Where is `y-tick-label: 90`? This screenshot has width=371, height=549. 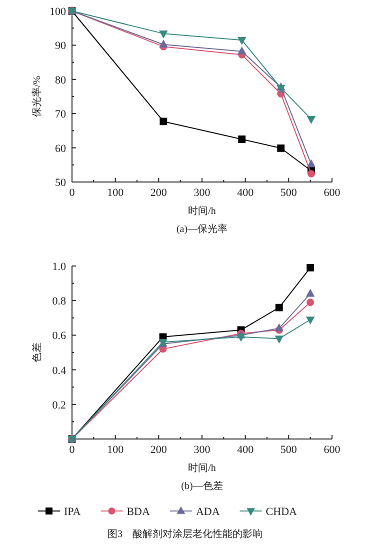
y-tick-label: 90 is located at coordinates (60, 46).